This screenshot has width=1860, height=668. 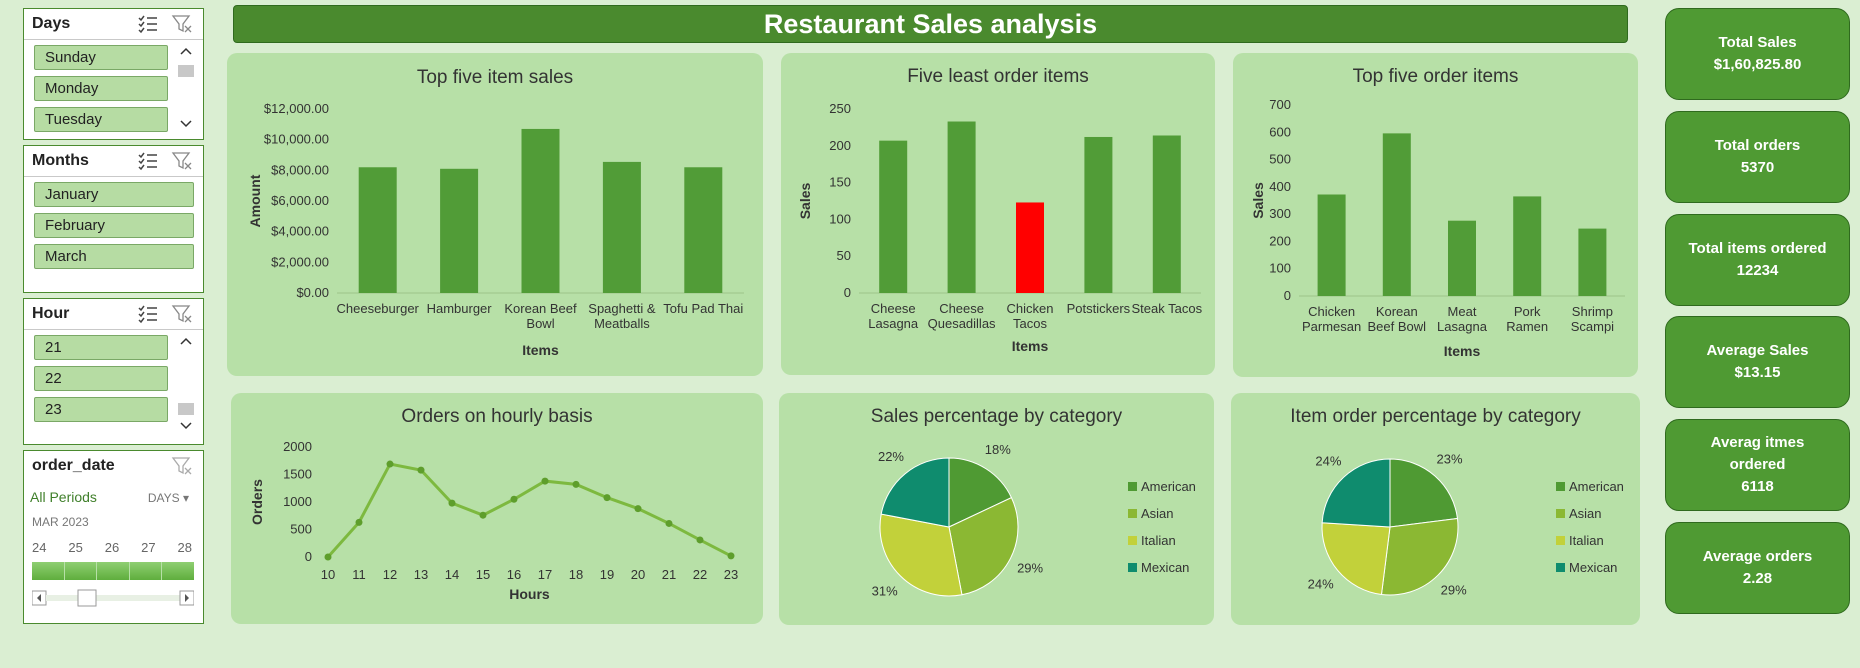 I want to click on pie-data-label: 24%, so click(x=1321, y=583).